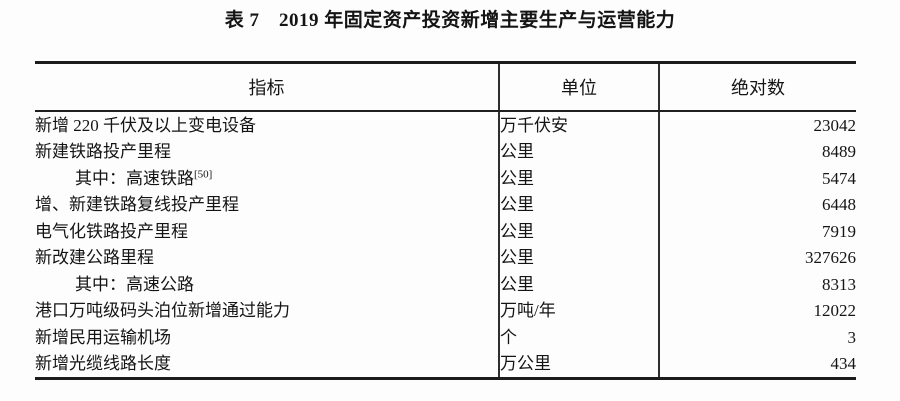 The image size is (900, 401). Describe the element at coordinates (835, 125) in the screenshot. I see `value-cell: 23042` at that location.